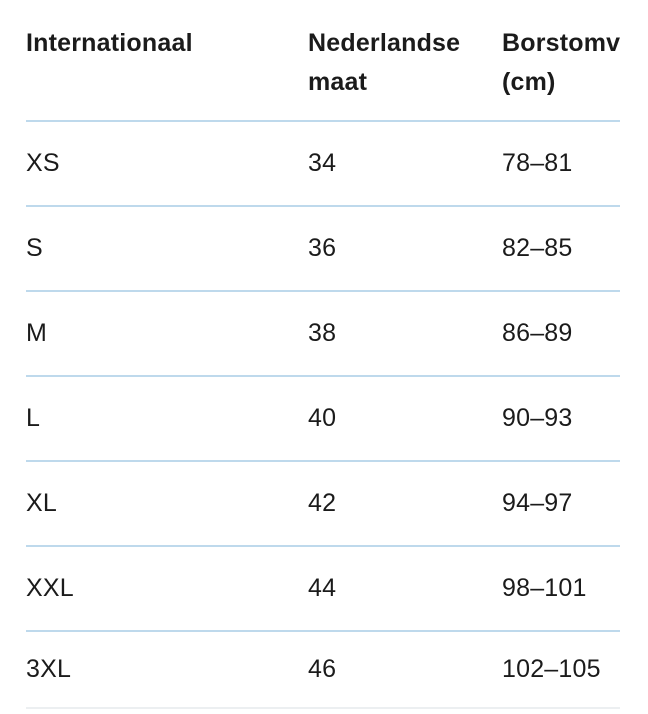  I want to click on cell-international-size: S, so click(34, 248).